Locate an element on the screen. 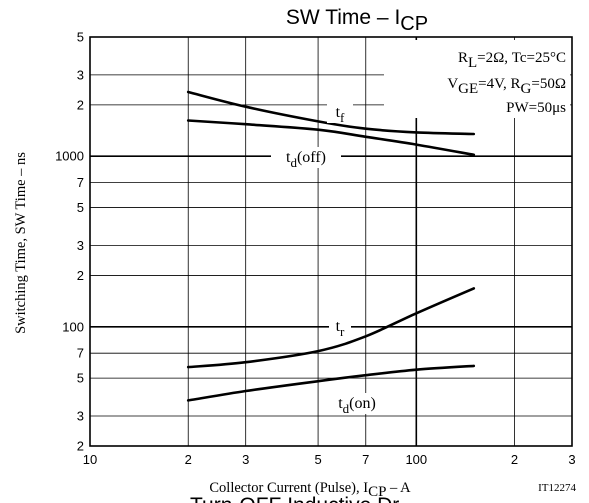 This screenshot has height=503, width=589. series-label-tf-main: t is located at coordinates (338, 112).